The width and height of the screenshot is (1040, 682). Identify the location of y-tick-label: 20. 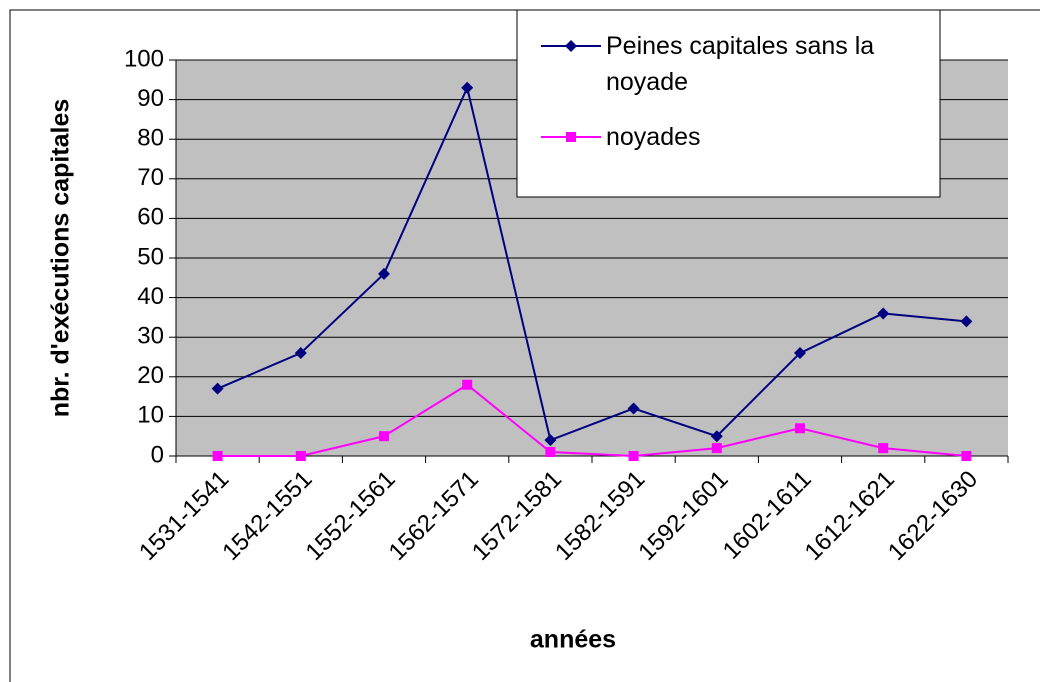
(150, 375).